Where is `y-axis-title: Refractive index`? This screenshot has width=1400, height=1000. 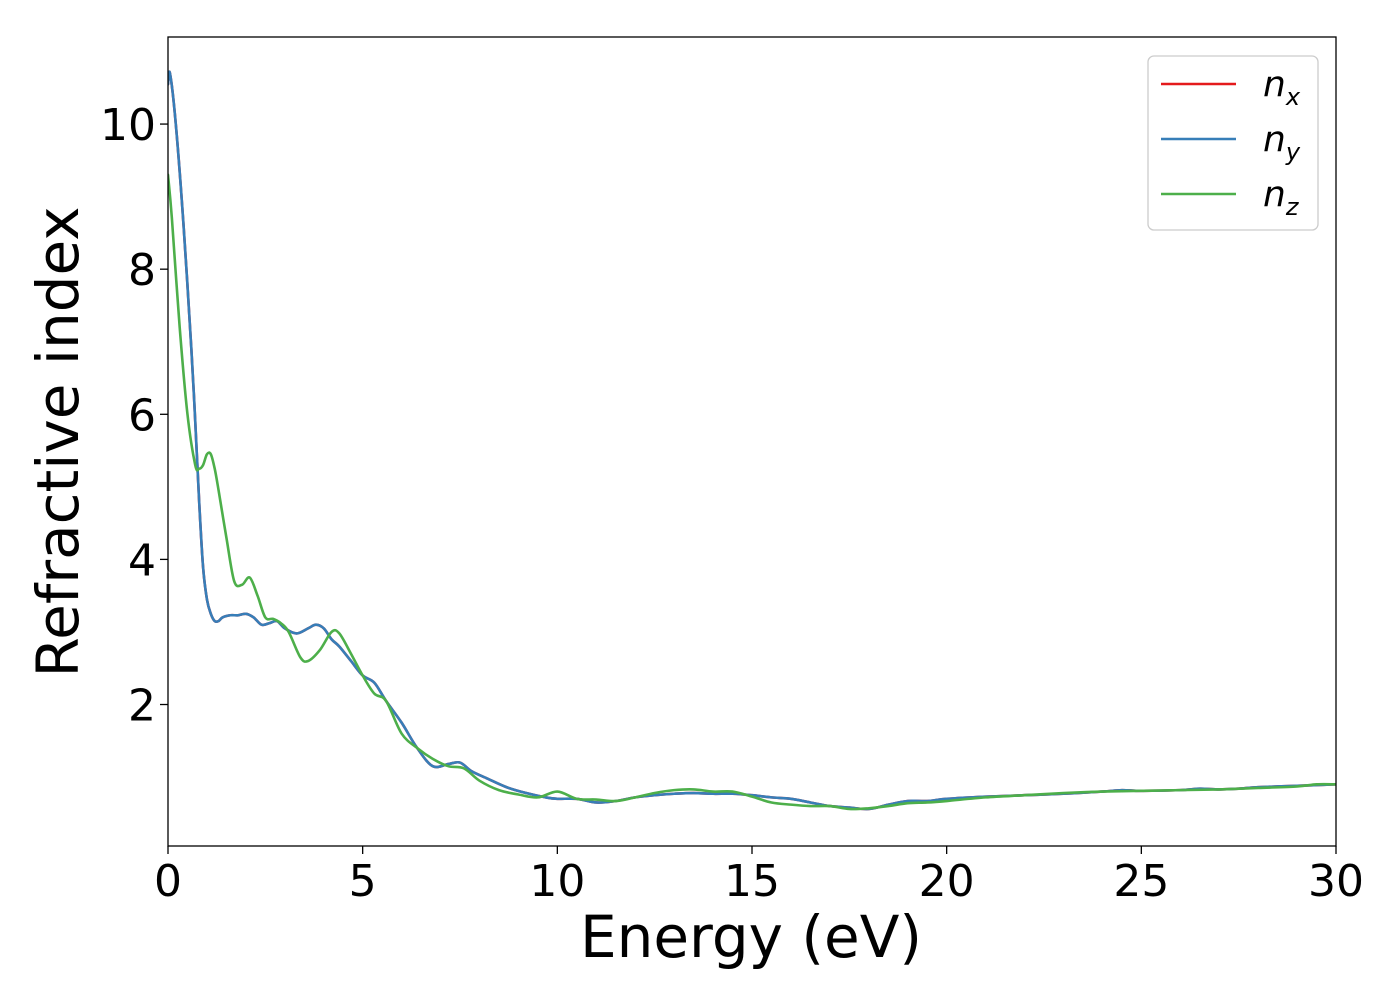
y-axis-title: Refractive index is located at coordinates (58, 441).